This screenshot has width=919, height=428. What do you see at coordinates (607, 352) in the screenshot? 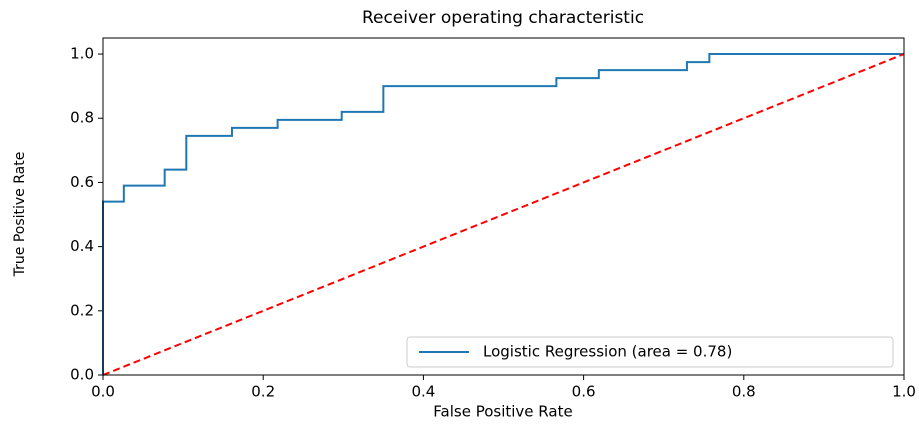
I see `legend-label: Logistic Regression (area = 0.78)` at bounding box center [607, 352].